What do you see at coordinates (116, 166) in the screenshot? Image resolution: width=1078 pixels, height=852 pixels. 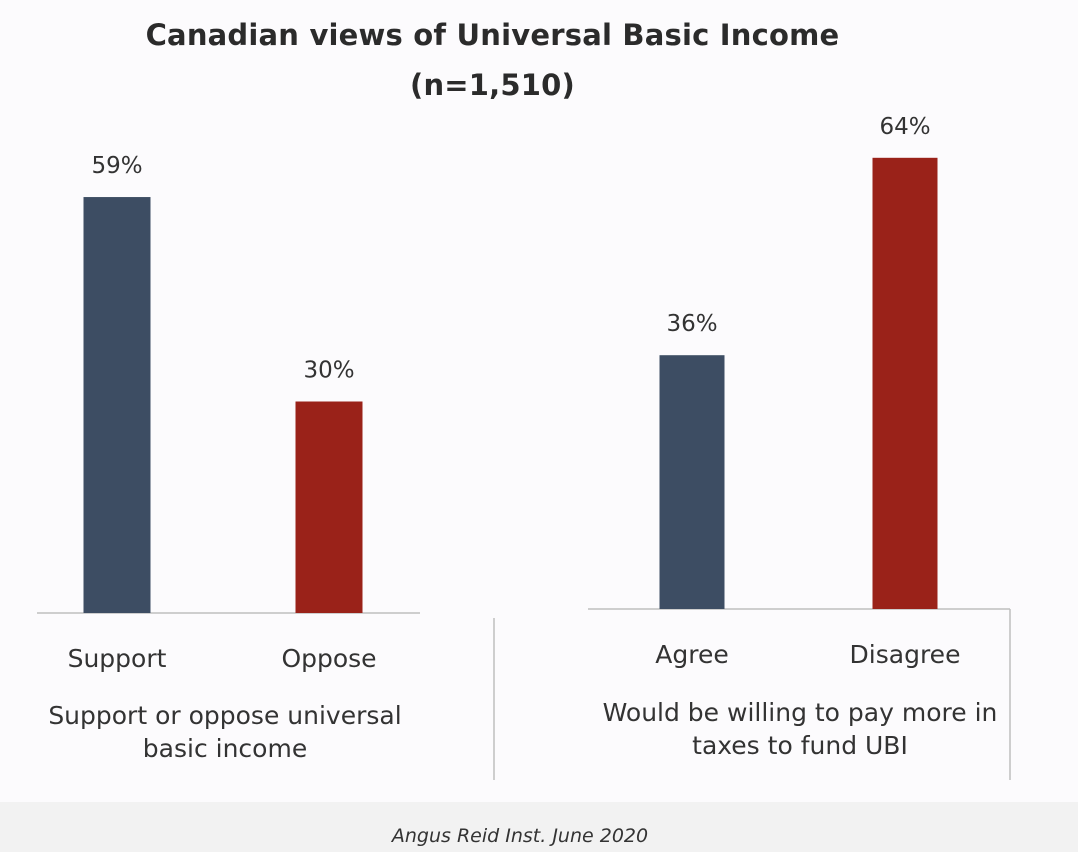 I see `data-label-support: 59%` at bounding box center [116, 166].